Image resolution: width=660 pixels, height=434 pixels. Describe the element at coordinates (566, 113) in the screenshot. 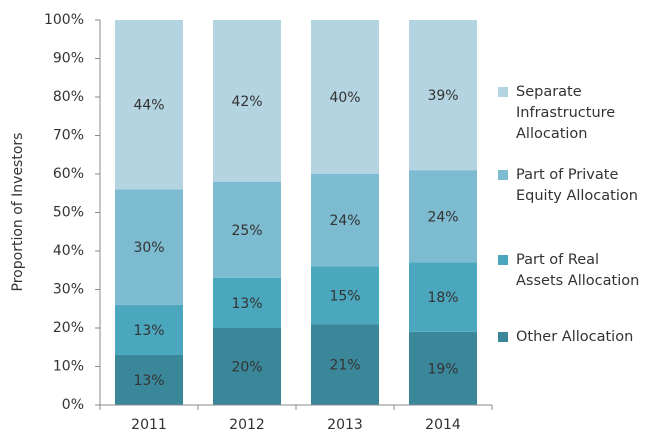

I see `legend-label: Separate Infrastructure Allocation` at that location.